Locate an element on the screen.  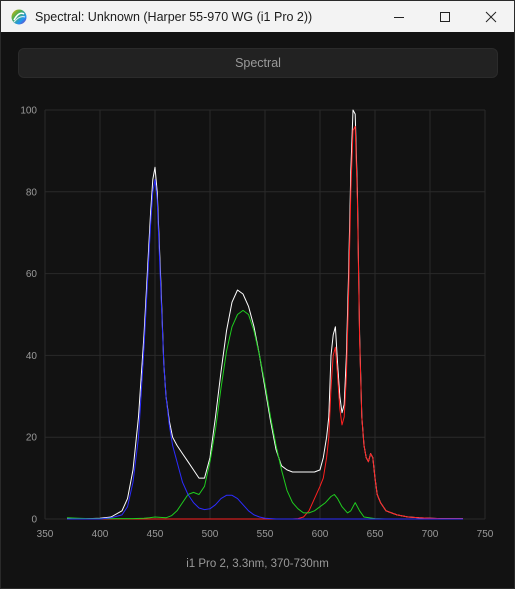
minimize-icon is located at coordinates (399, 17).